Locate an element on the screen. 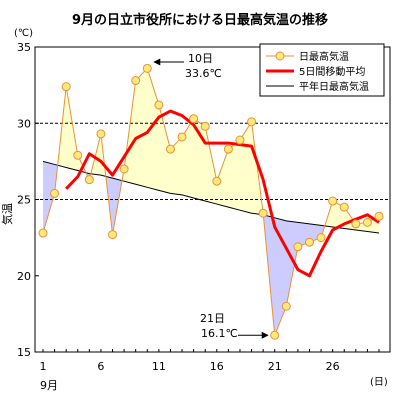  annotation-min-temp: 16.1℃ is located at coordinates (219, 333).